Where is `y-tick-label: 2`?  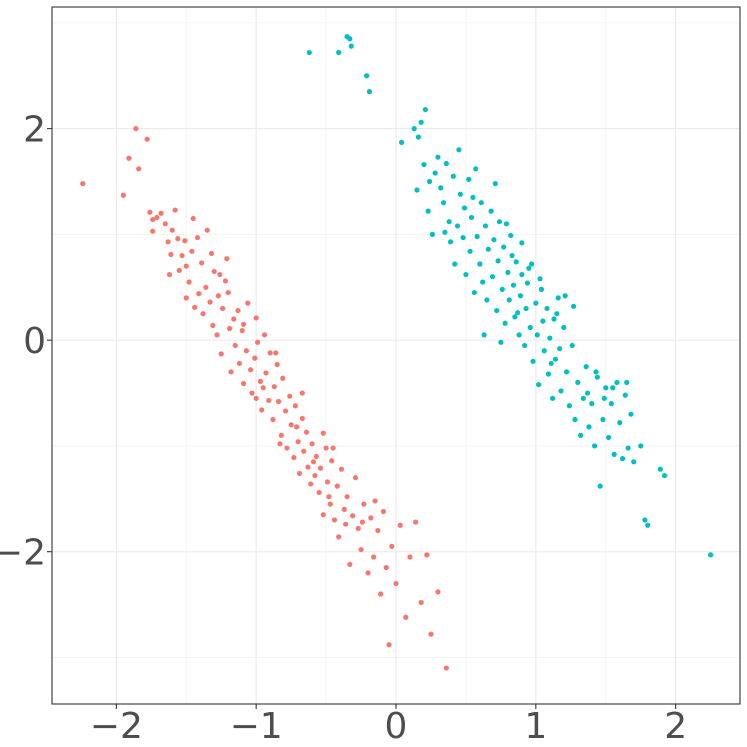
y-tick-label: 2 is located at coordinates (34, 130).